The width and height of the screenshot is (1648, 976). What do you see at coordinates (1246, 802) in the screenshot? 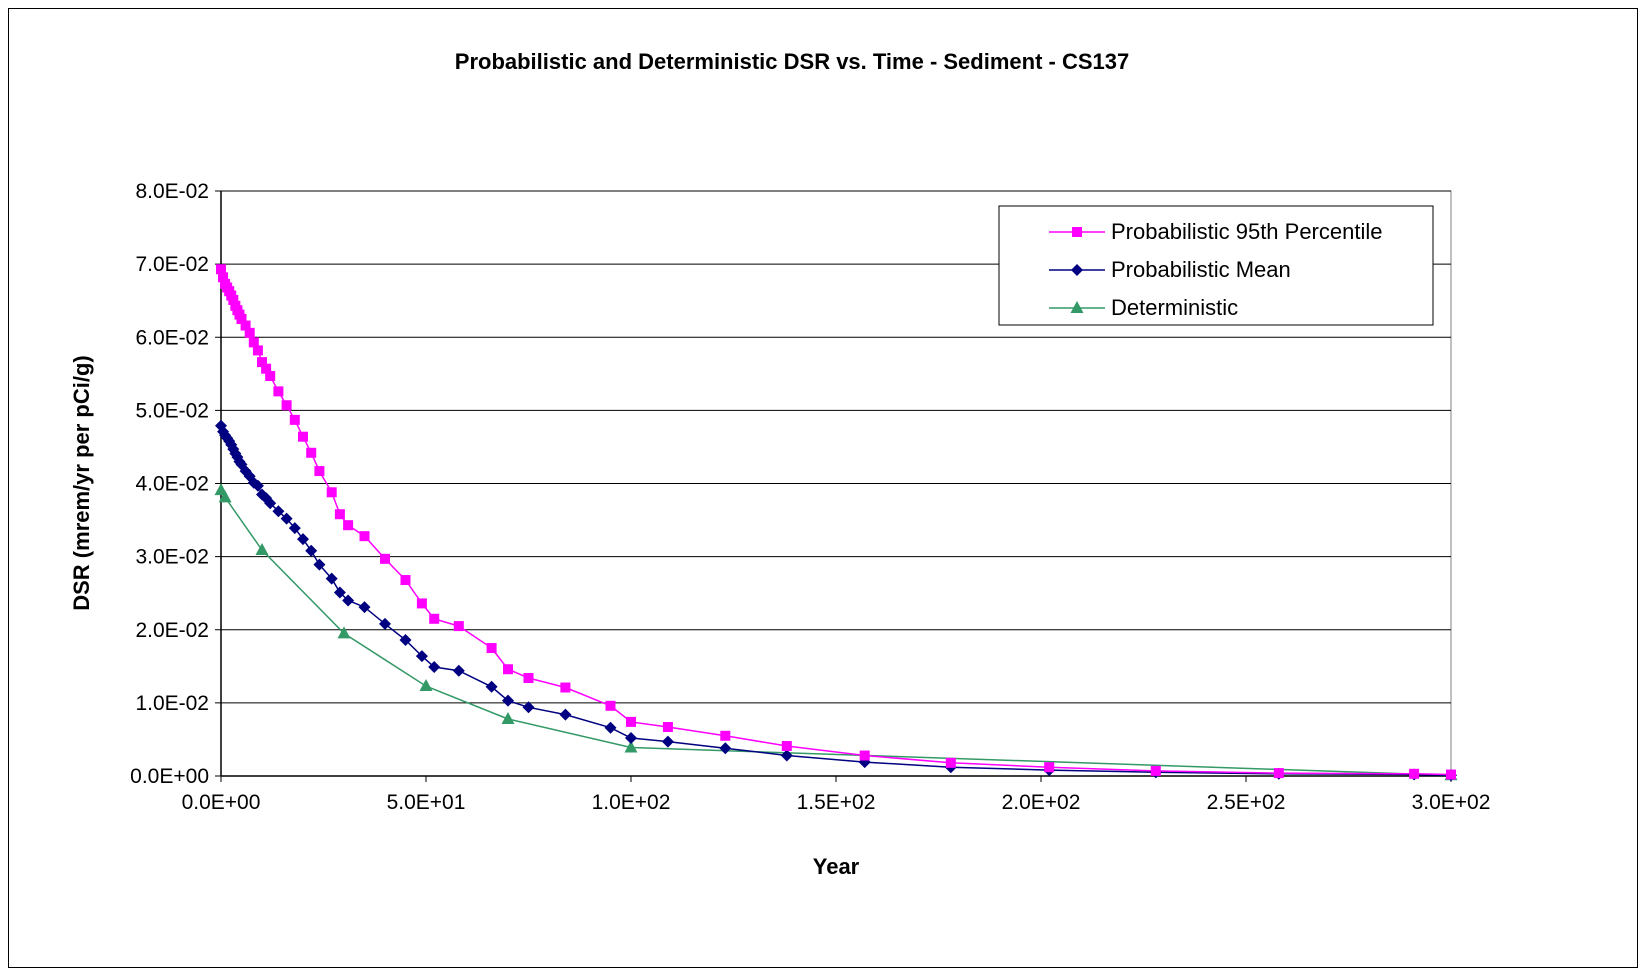
I see `x-tick-label: 2.5E+02` at bounding box center [1246, 802].